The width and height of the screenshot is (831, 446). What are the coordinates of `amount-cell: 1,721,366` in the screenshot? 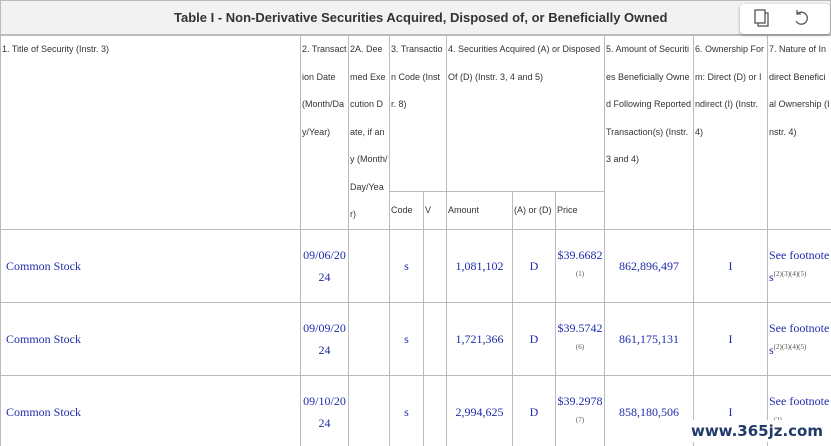 It's located at (479, 338).